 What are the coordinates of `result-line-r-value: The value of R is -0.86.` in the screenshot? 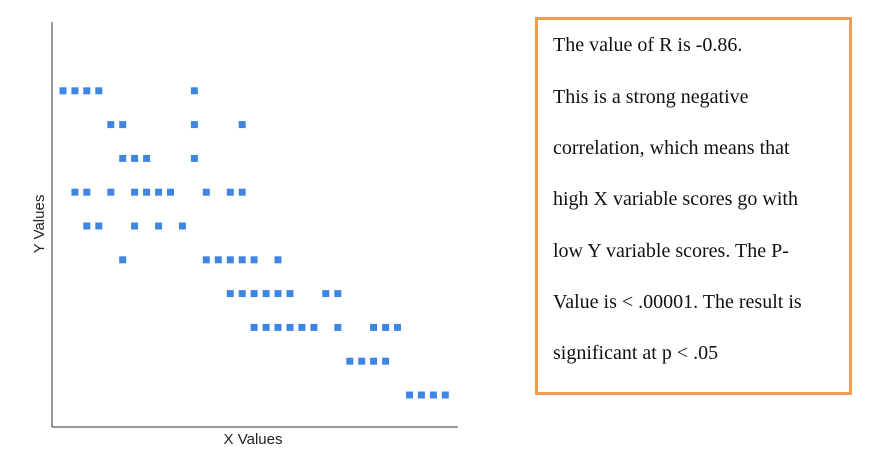 It's located at (648, 45).